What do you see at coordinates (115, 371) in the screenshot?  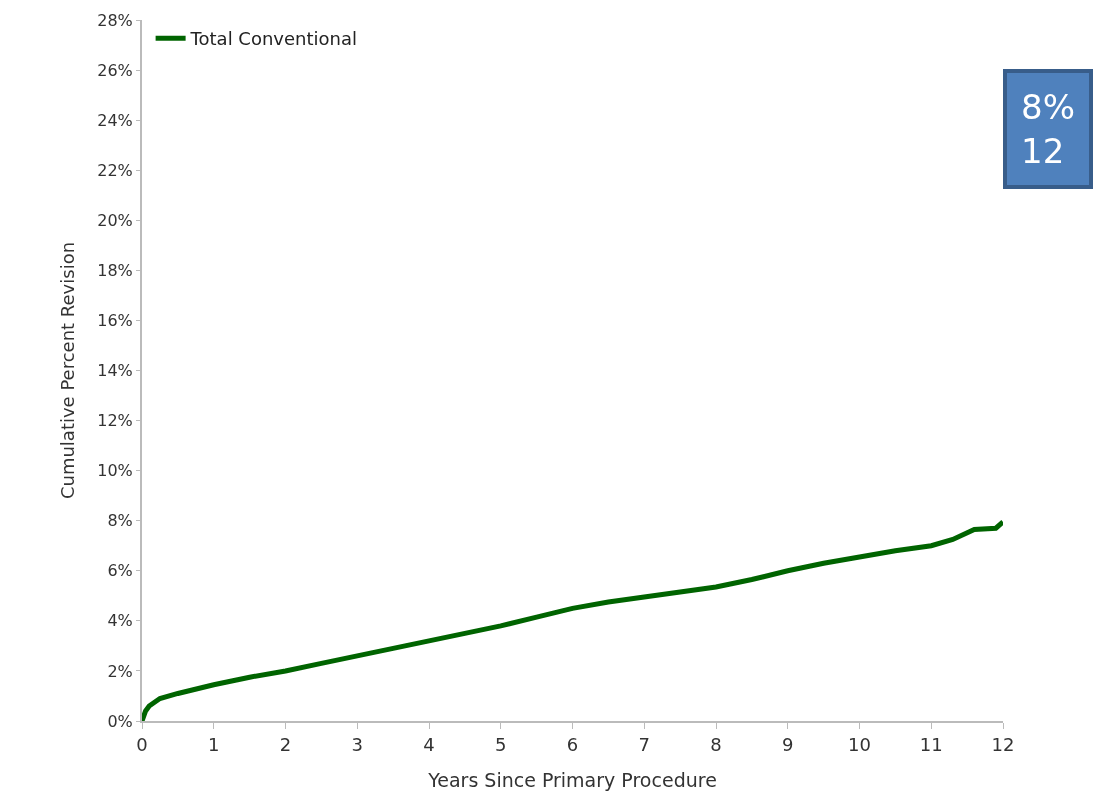 I see `y-tick-label: 14%` at bounding box center [115, 371].